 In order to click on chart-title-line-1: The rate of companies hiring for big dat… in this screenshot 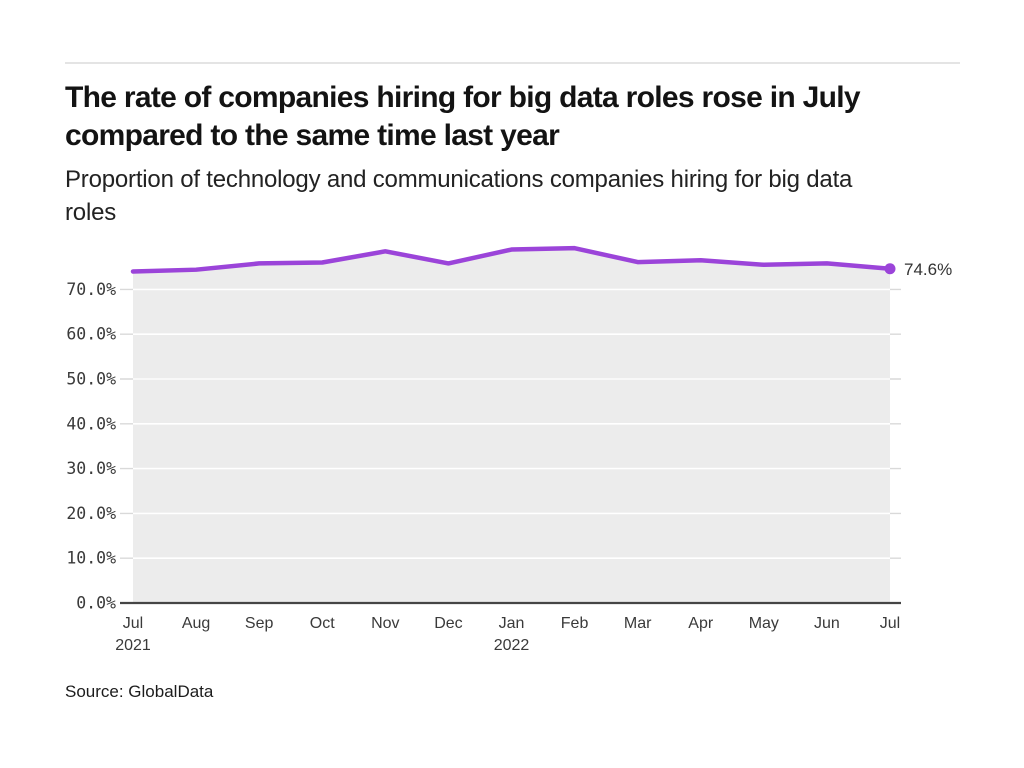, I will do `click(463, 97)`.